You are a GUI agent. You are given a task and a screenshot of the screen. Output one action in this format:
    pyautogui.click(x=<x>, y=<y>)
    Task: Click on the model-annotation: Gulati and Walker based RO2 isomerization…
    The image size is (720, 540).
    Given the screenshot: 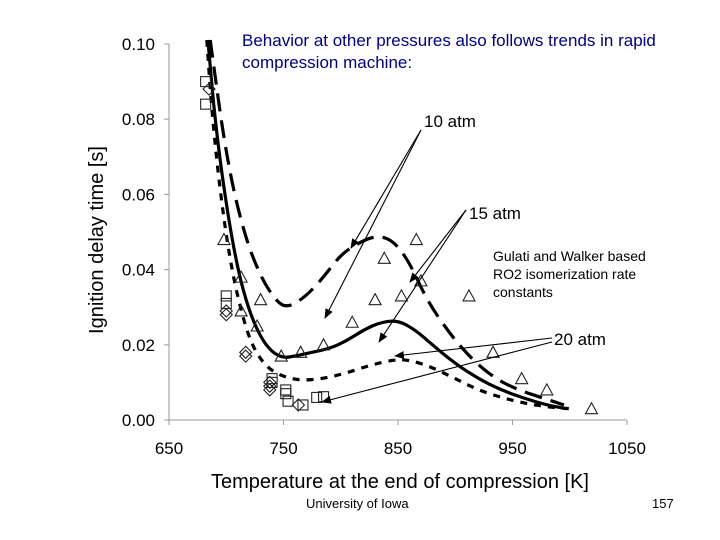 What is the action you would take?
    pyautogui.click(x=569, y=274)
    